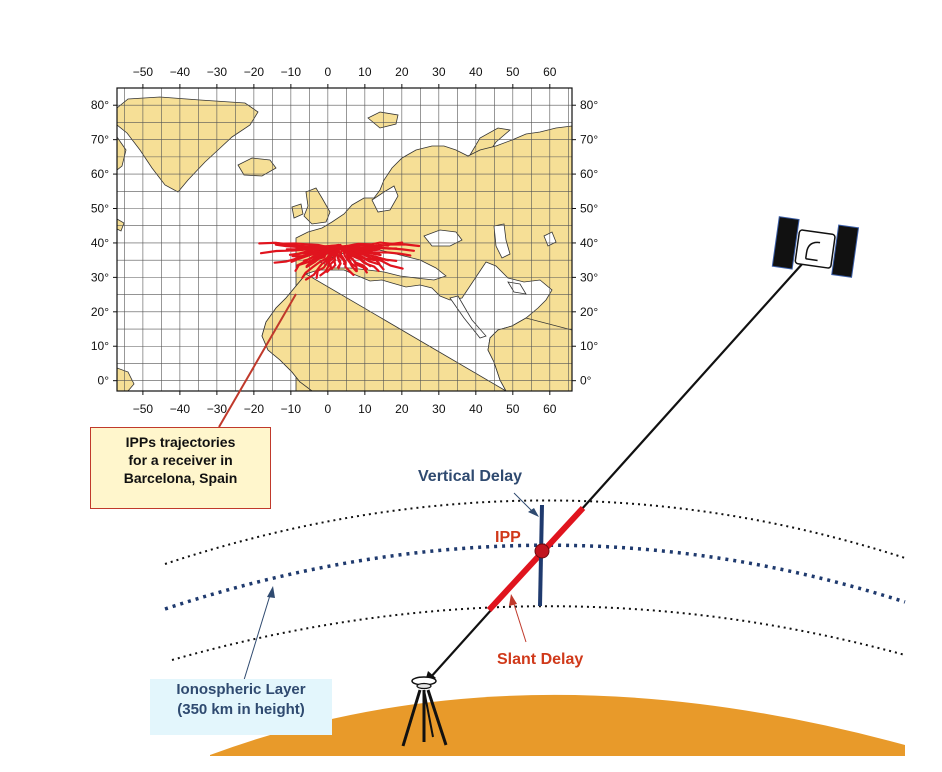  I want to click on ionosphere-callout-pointer, so click(257, 636).